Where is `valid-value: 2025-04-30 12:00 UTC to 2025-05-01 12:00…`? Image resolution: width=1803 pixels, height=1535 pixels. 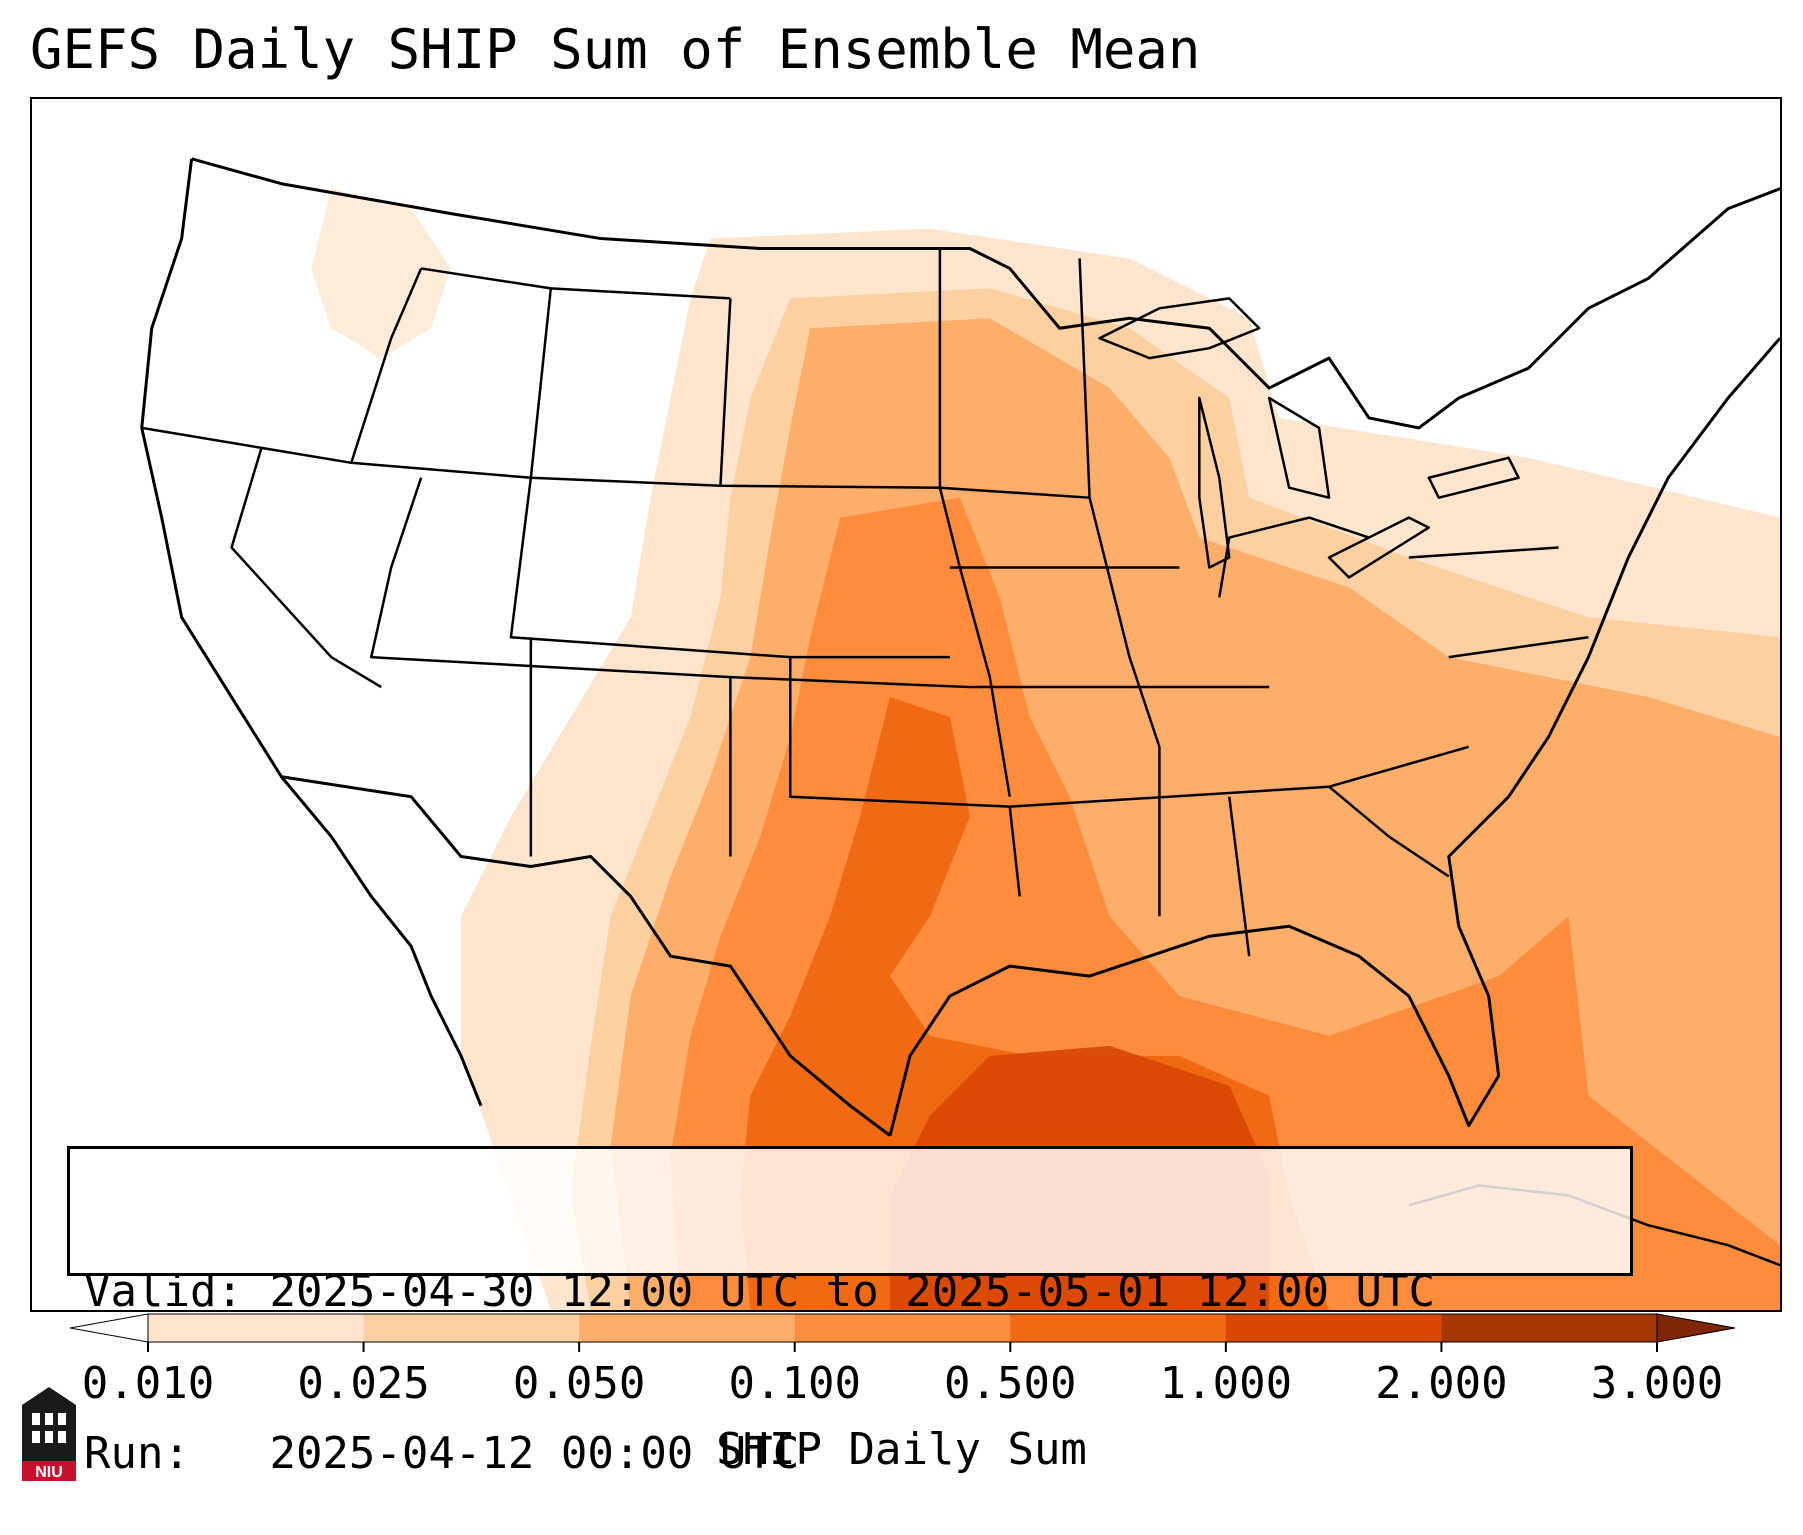 valid-value: 2025-04-30 12:00 UTC to 2025-05-01 12:00… is located at coordinates (852, 1291).